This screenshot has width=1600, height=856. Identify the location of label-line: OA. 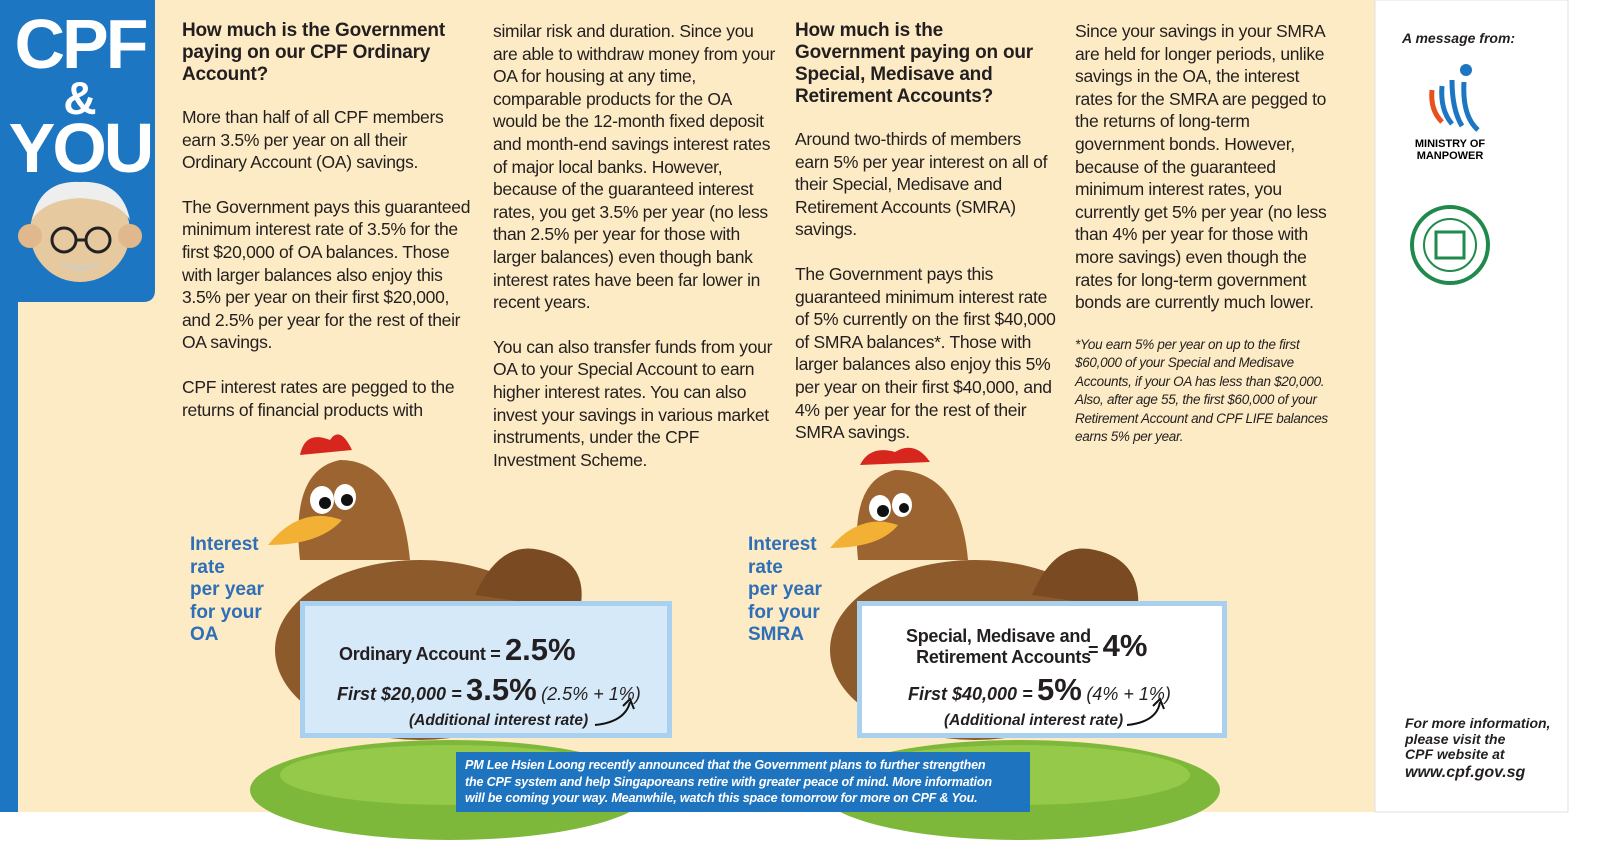
(204, 635).